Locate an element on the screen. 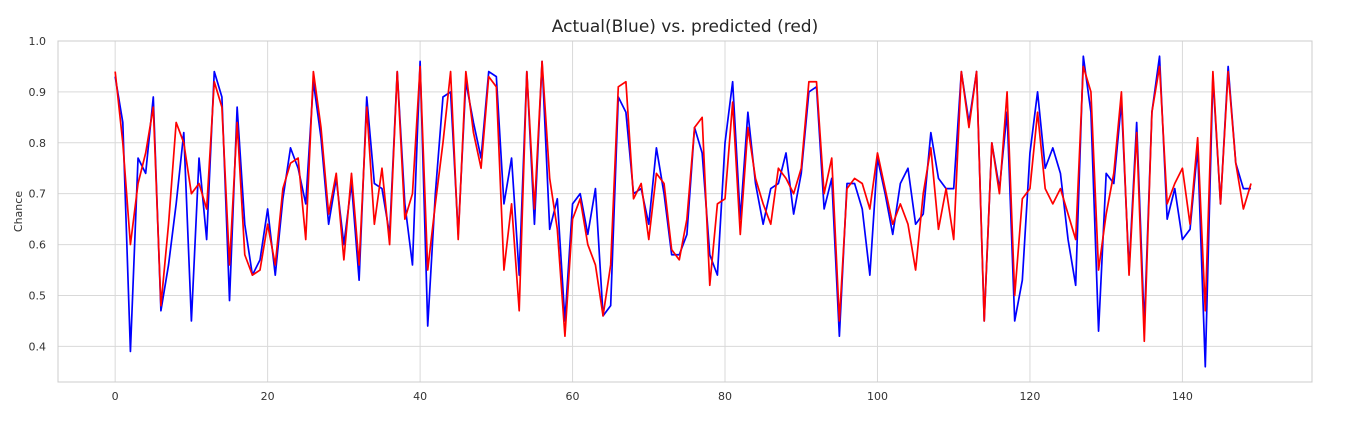 Image resolution: width=1345 pixels, height=428 pixels. y-tick-label: 0.5 is located at coordinates (38, 295).